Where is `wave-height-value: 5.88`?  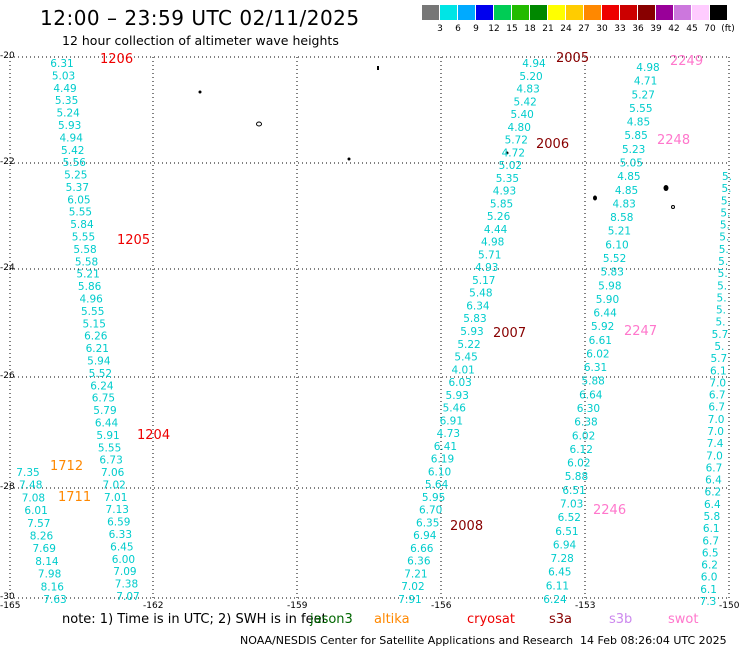 wave-height-value: 5.88 is located at coordinates (576, 477).